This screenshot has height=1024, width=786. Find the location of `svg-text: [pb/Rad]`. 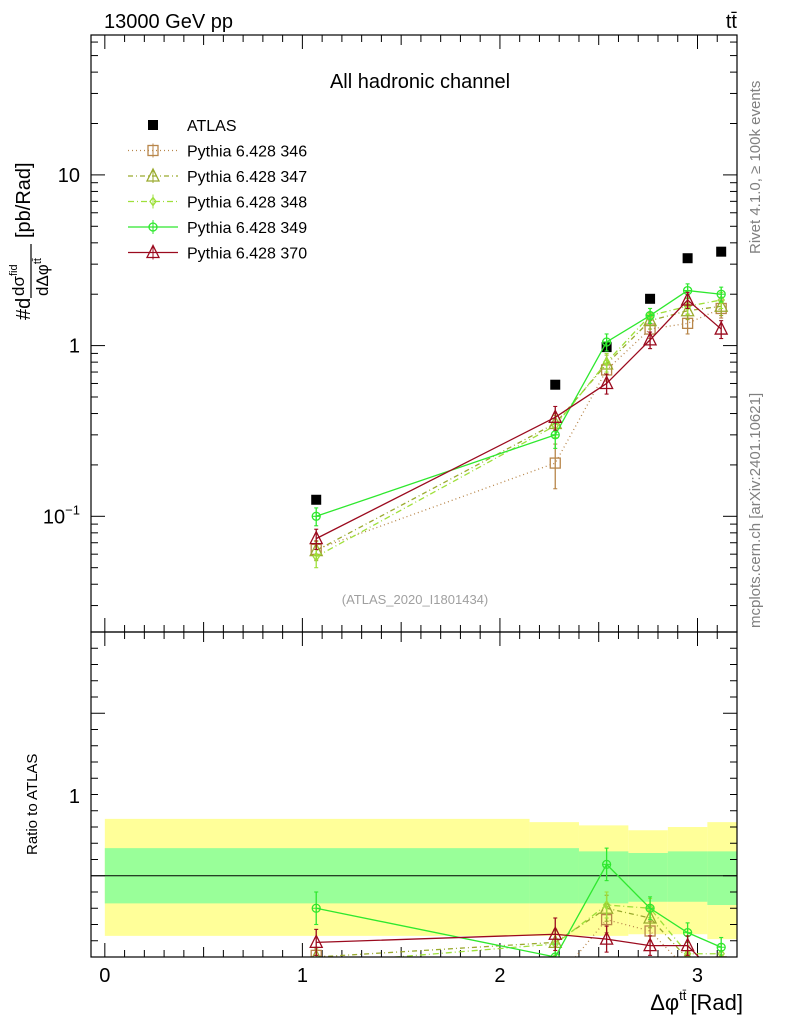

svg-text: [pb/Rad] is located at coordinates (24, 200).